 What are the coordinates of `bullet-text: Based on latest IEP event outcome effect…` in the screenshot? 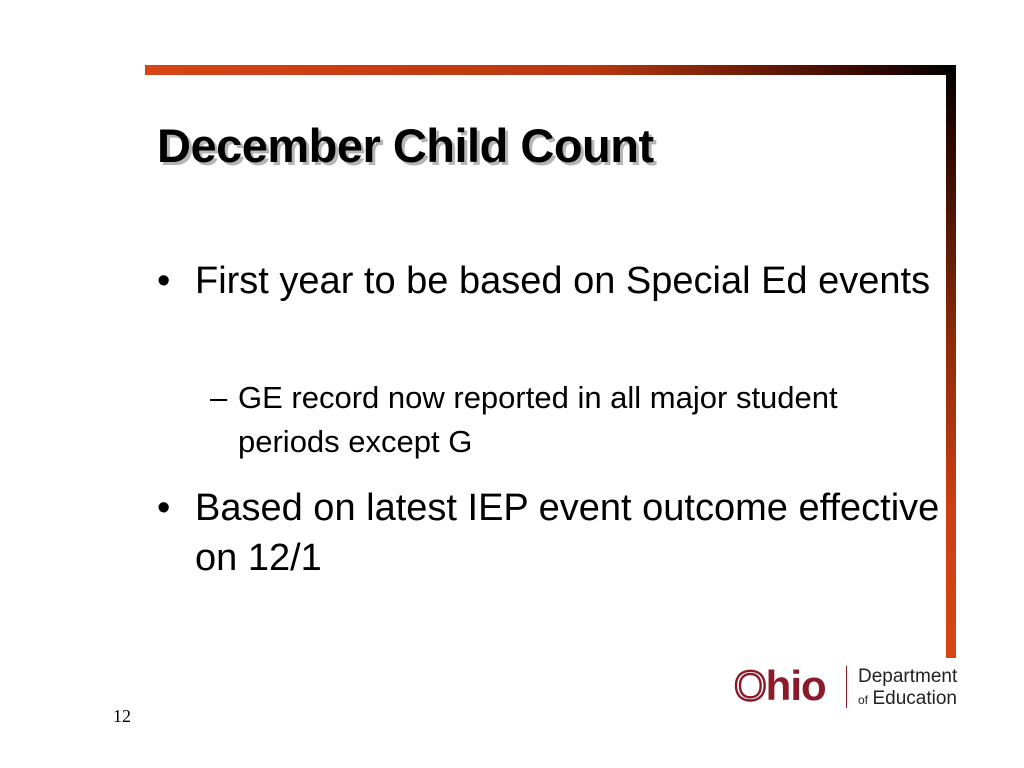 It's located at (567, 533).